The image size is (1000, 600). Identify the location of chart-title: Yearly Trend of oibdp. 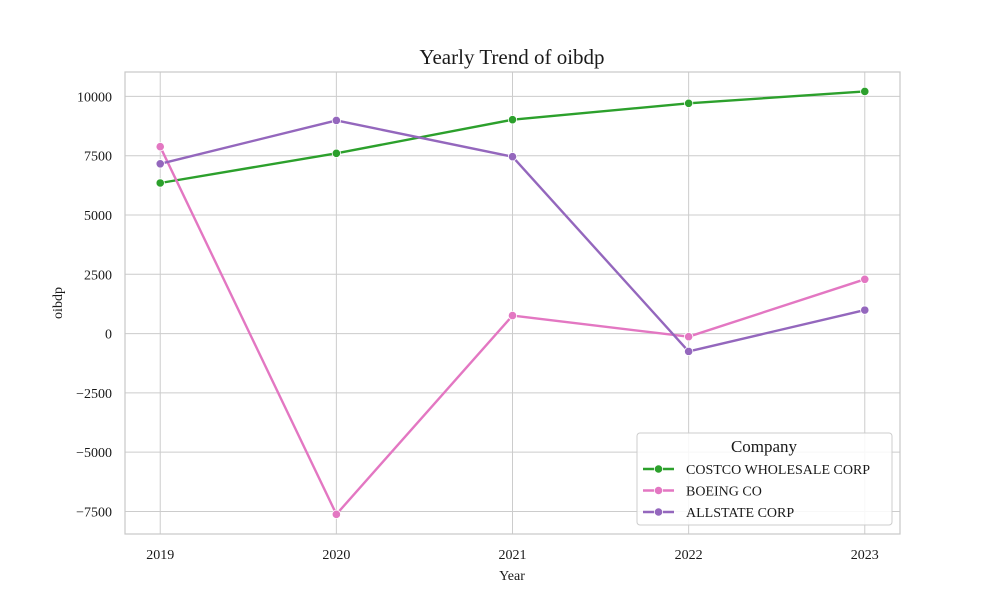
(511, 57).